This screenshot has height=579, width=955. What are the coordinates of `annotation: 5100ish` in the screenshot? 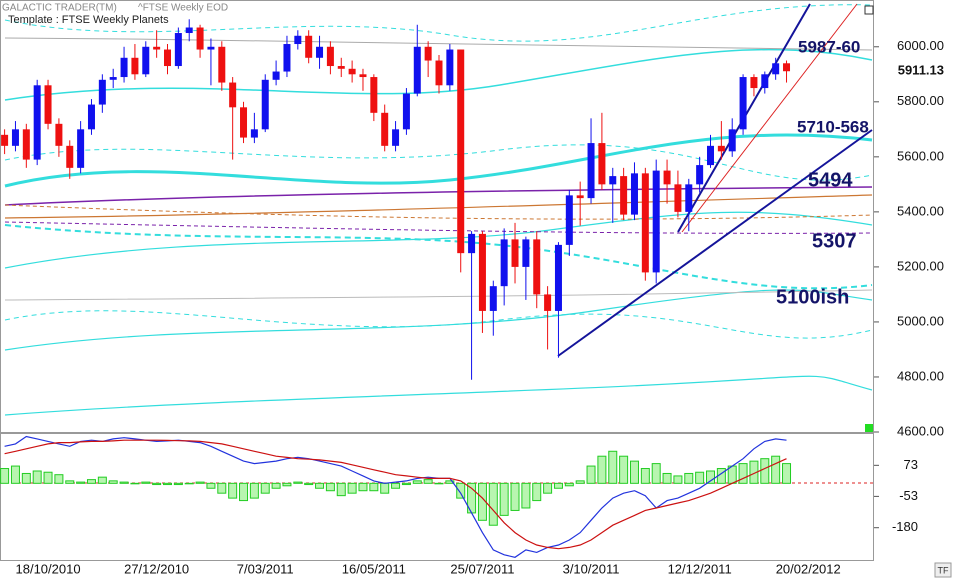 It's located at (812, 297).